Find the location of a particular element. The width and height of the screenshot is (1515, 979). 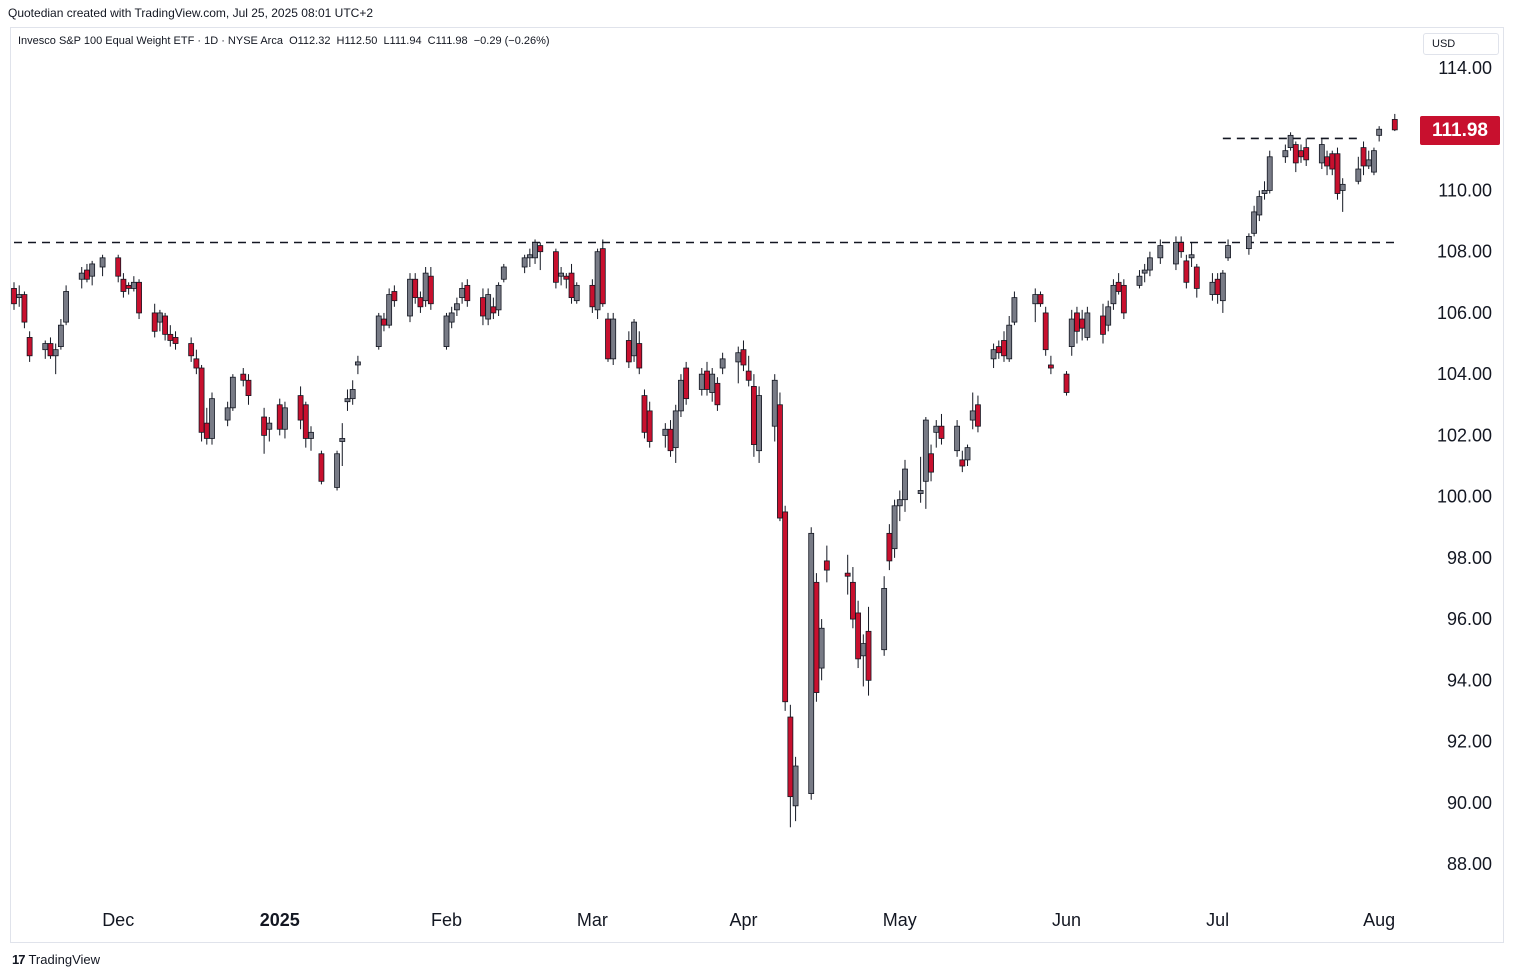

x-tick-label: Feb is located at coordinates (446, 920).